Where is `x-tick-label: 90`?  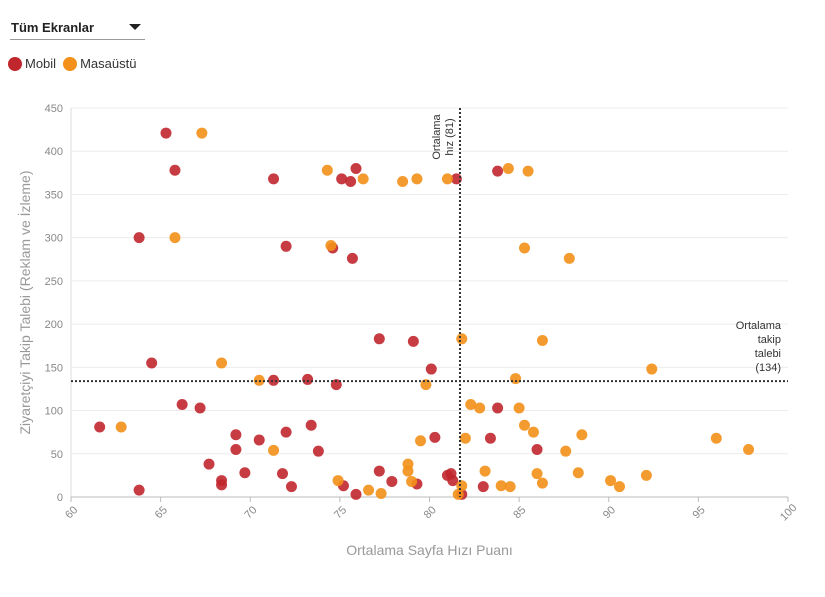
x-tick-label: 90 is located at coordinates (609, 512).